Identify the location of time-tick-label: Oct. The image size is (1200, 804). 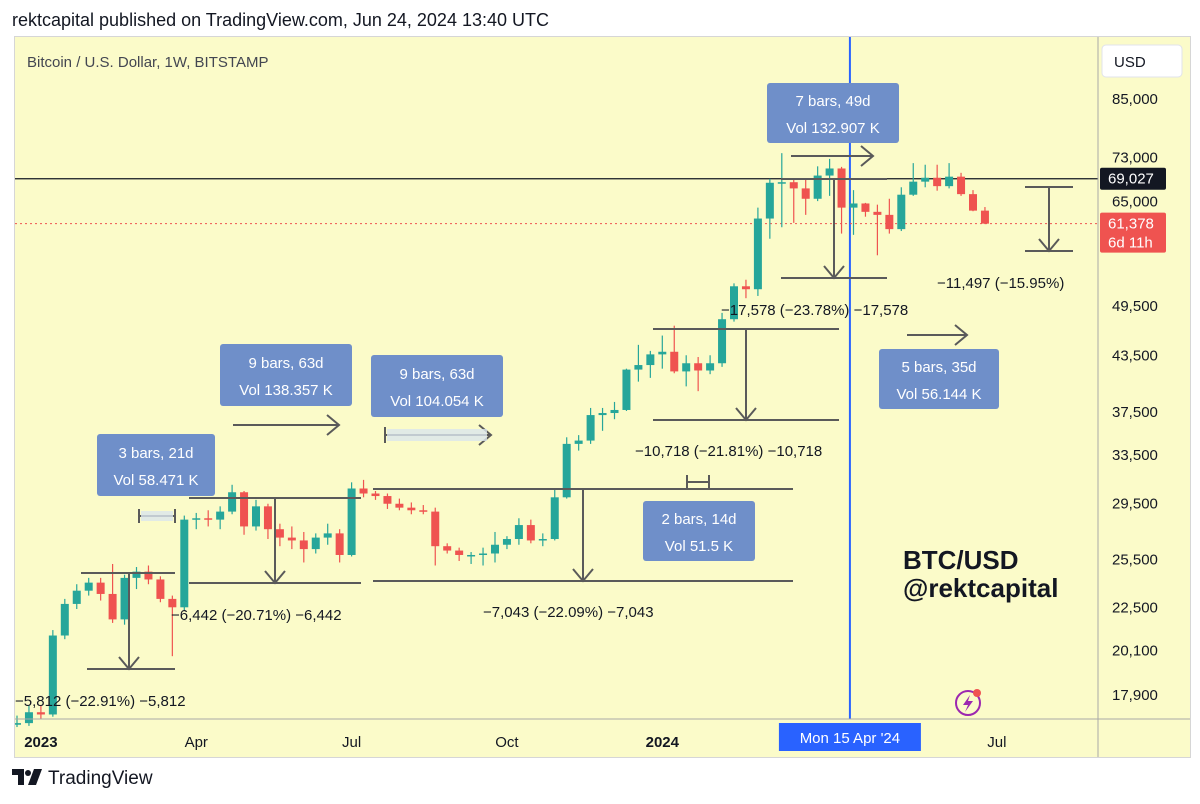
(507, 742).